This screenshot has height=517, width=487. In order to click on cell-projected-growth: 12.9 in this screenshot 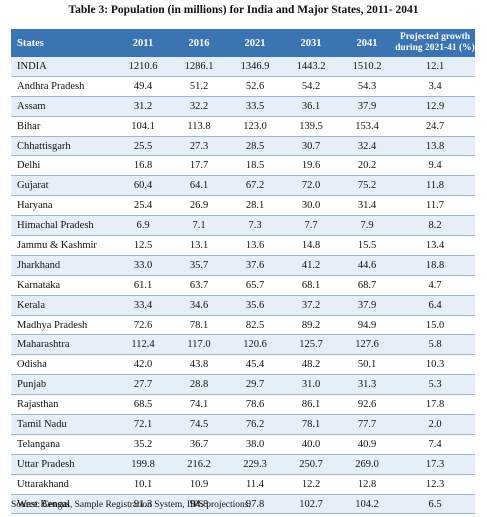, I will do `click(435, 106)`.